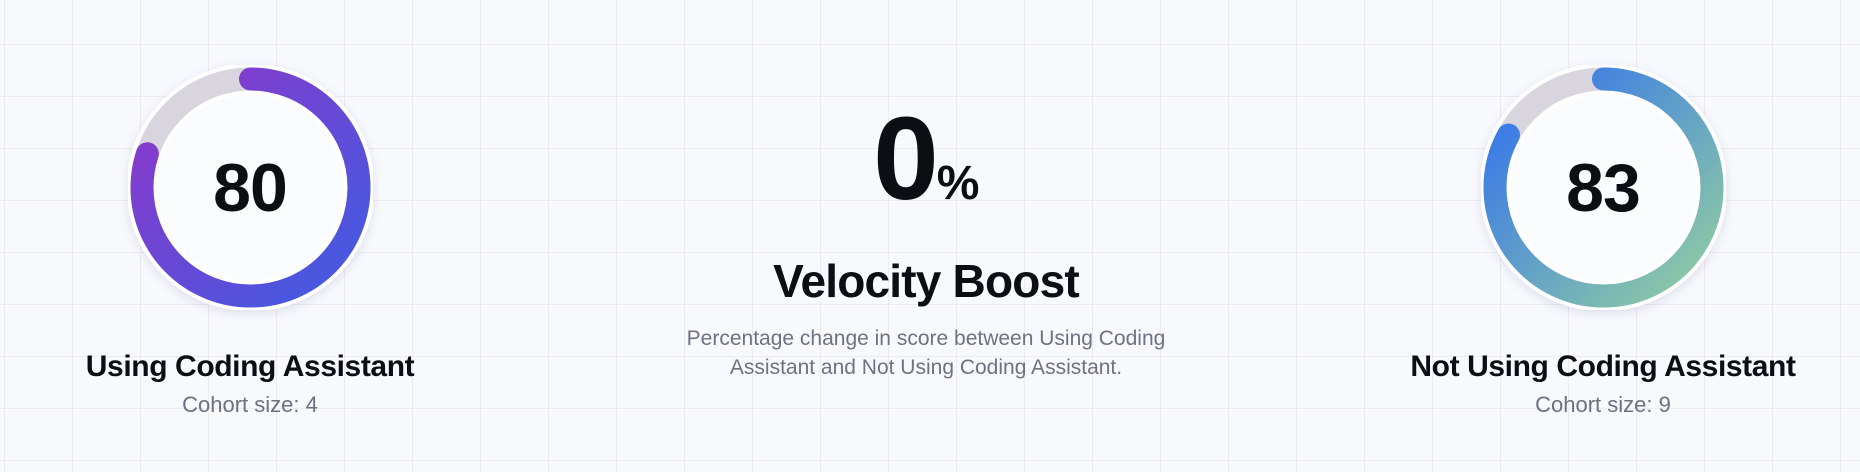 Image resolution: width=1860 pixels, height=472 pixels. I want to click on gauge-ring-not-using-assistant: 83, so click(1603, 187).